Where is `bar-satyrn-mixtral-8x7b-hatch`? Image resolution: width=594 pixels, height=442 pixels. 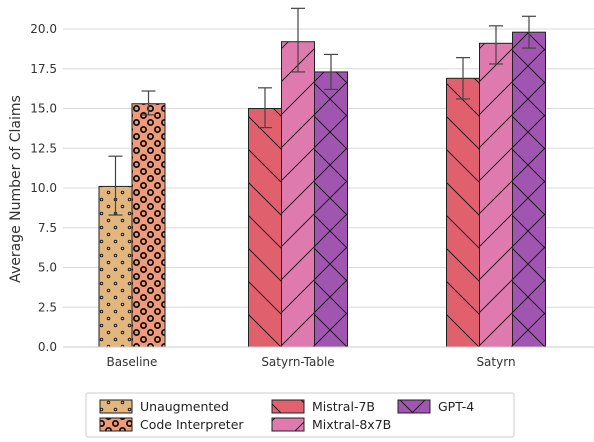 bar-satyrn-mixtral-8x7b-hatch is located at coordinates (496, 195).